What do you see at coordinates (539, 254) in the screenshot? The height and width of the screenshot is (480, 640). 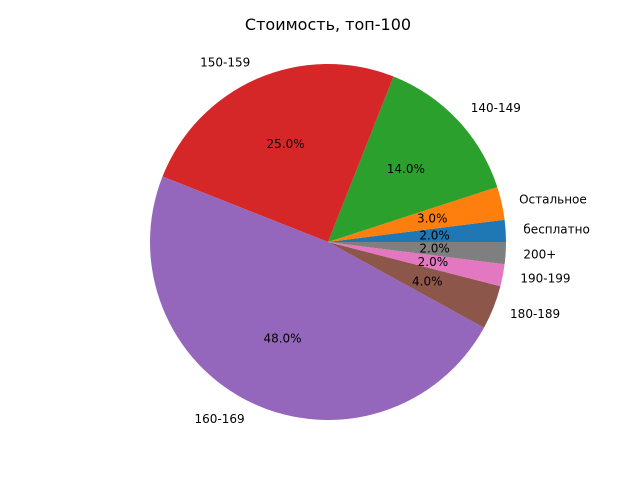 I see `slice-label-7: 200+` at bounding box center [539, 254].